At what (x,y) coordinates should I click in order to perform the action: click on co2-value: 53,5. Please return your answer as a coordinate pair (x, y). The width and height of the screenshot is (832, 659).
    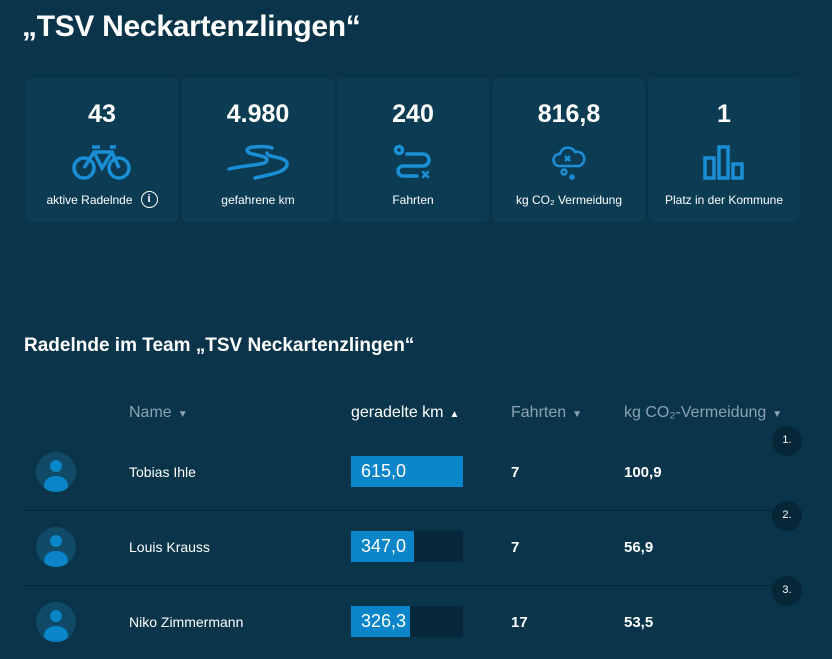
    Looking at the image, I should click on (639, 622).